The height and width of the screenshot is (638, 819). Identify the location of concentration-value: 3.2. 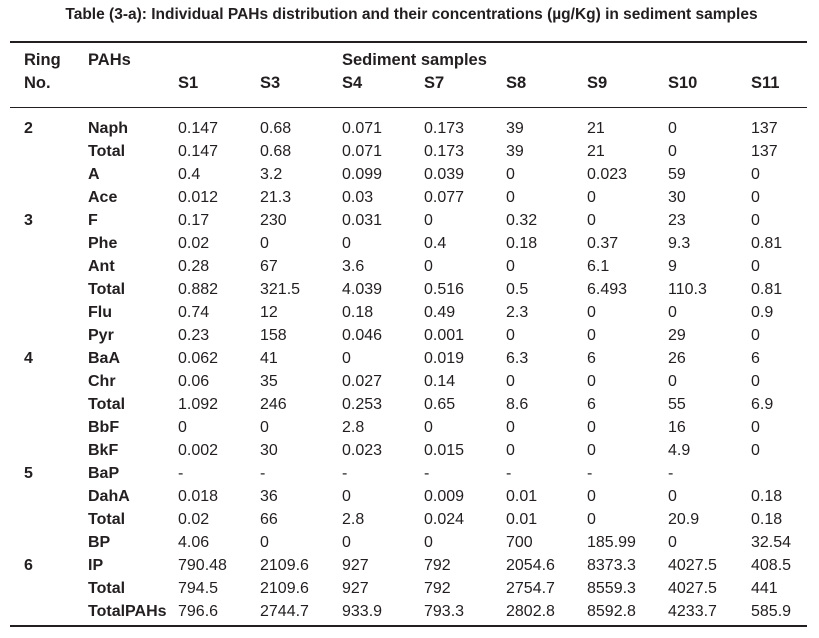
(271, 174).